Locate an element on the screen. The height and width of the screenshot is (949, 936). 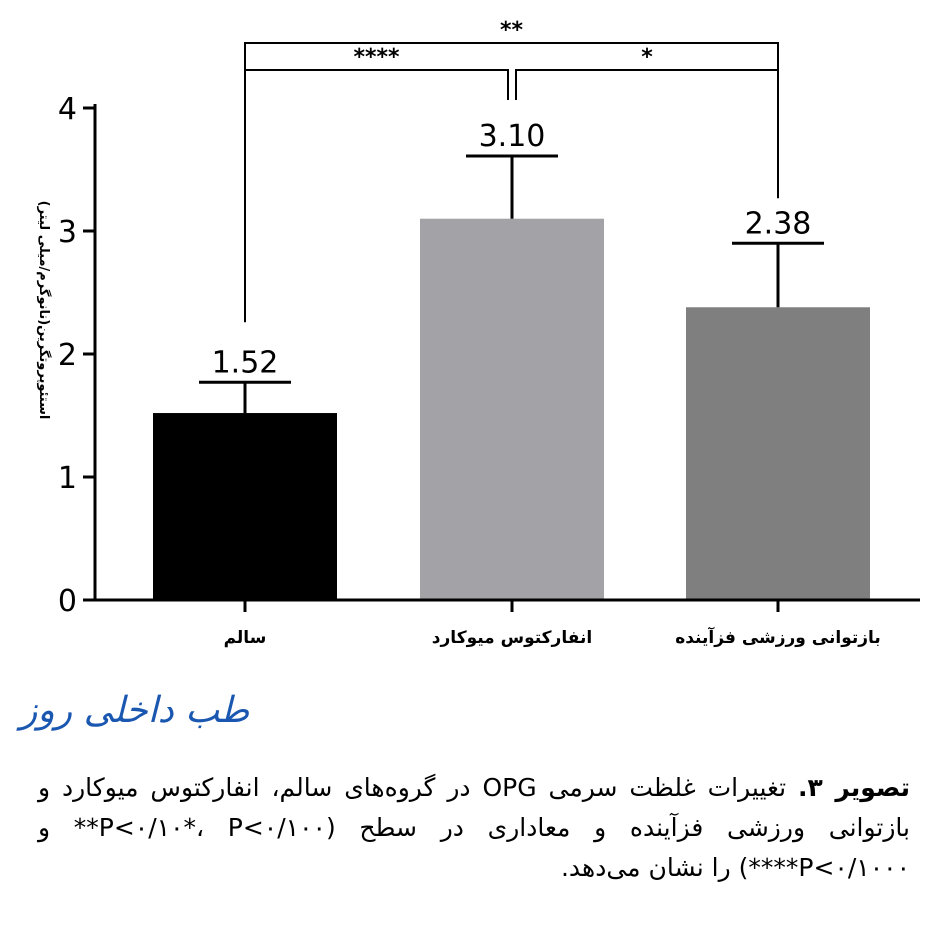
y-tick-label: 4 is located at coordinates (67, 109).